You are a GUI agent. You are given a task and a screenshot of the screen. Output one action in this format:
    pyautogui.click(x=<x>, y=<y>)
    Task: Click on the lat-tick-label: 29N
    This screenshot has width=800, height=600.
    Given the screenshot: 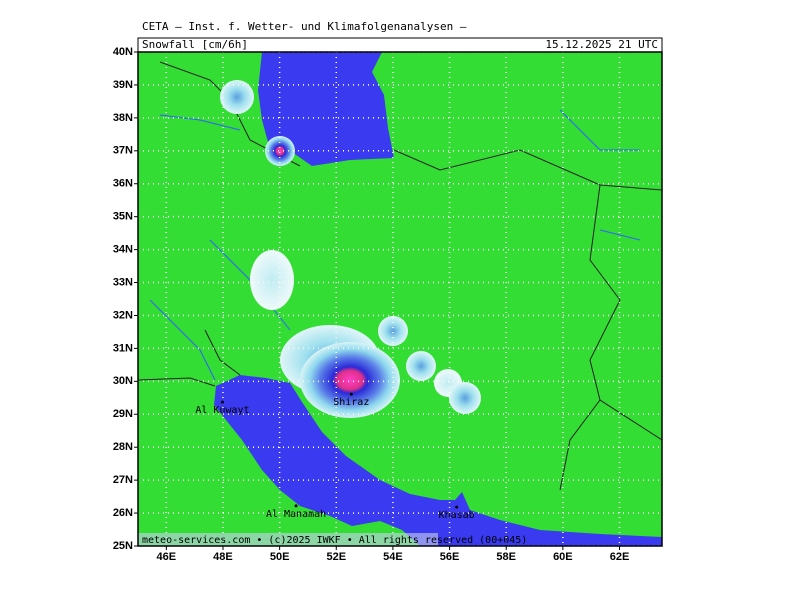 What is the action you would take?
    pyautogui.click(x=123, y=414)
    